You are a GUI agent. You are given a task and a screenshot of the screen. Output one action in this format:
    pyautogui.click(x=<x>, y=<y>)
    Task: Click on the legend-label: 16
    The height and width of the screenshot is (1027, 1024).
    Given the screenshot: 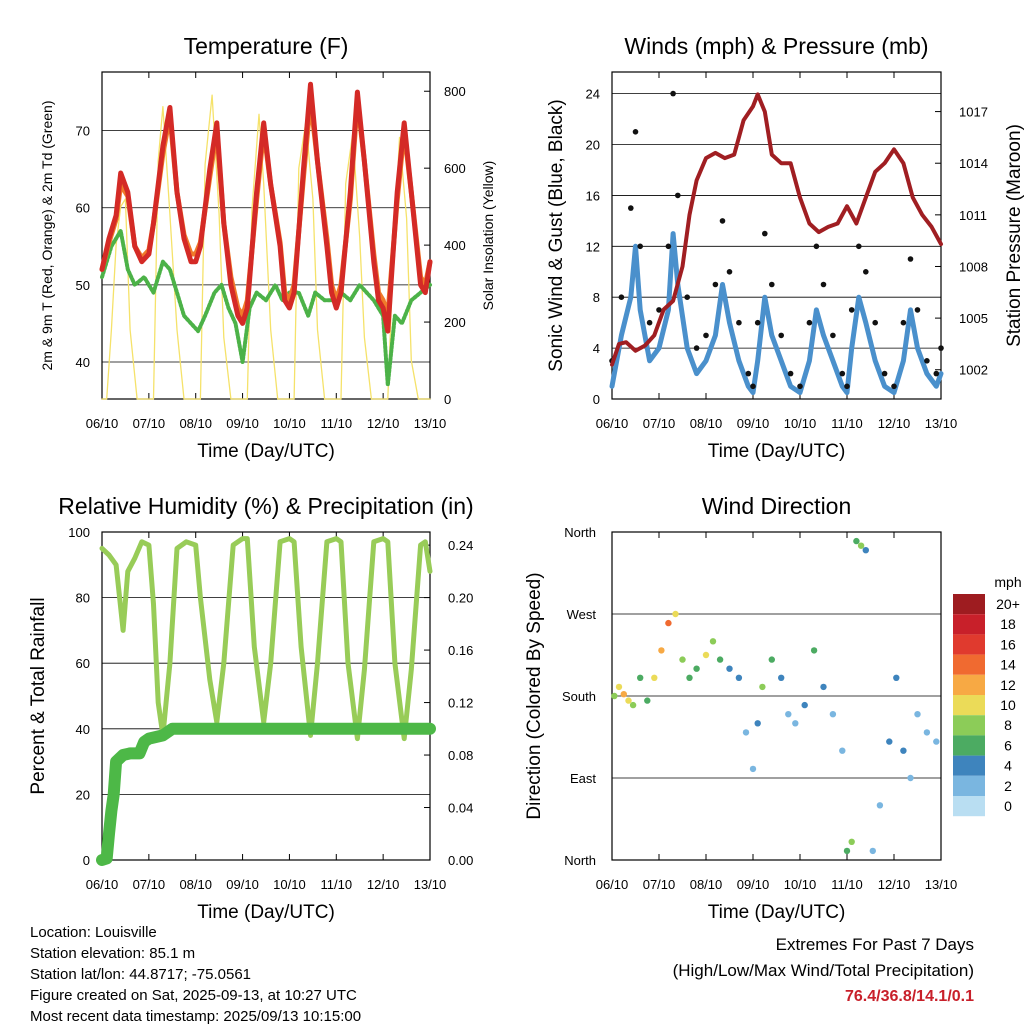 What is the action you would take?
    pyautogui.click(x=1008, y=644)
    